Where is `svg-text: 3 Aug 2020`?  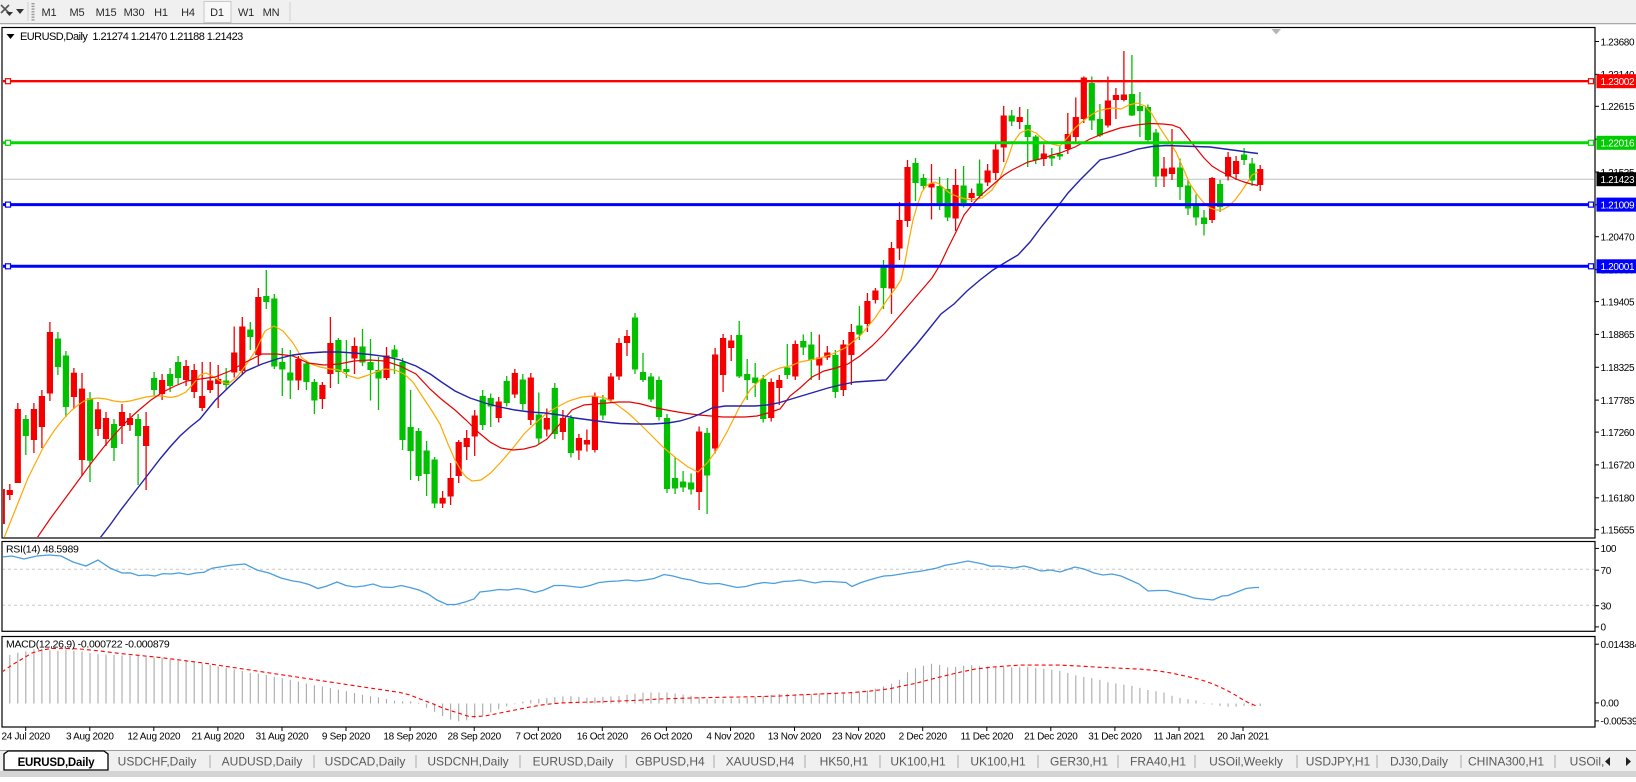
svg-text: 3 Aug 2020 is located at coordinates (90, 737).